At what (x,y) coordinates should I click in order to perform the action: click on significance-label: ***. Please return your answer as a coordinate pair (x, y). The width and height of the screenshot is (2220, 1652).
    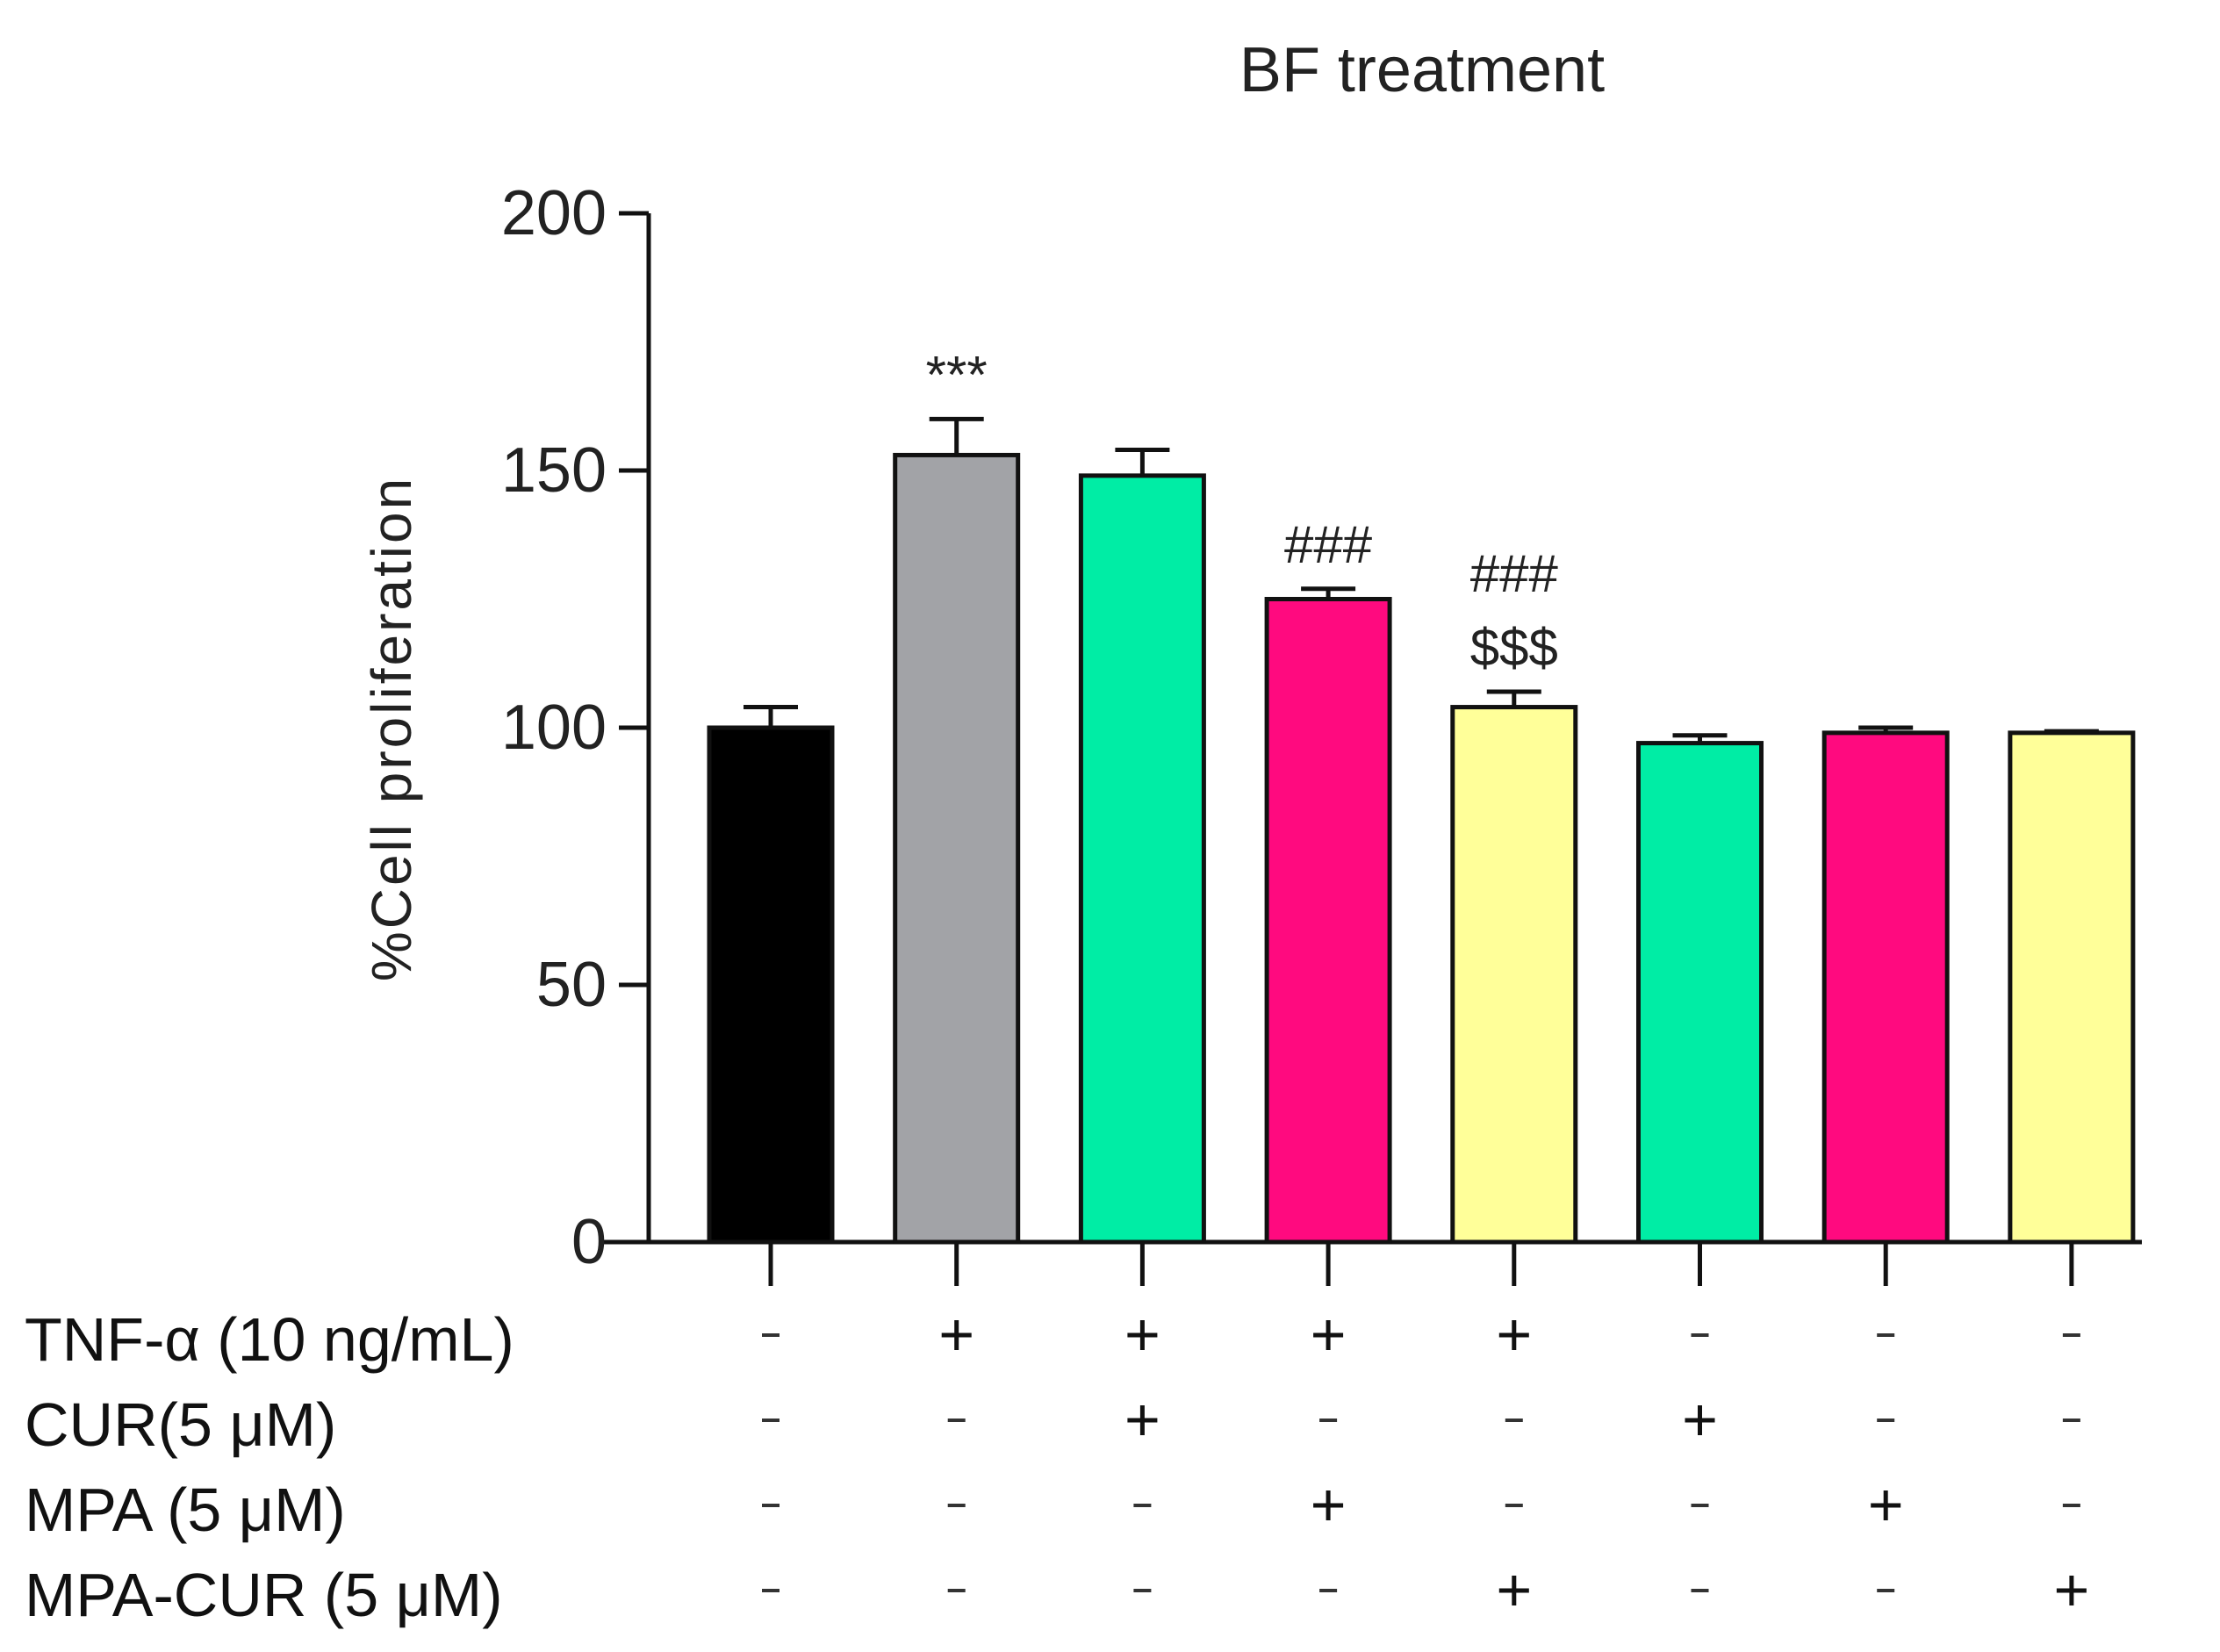
    Looking at the image, I should click on (957, 374).